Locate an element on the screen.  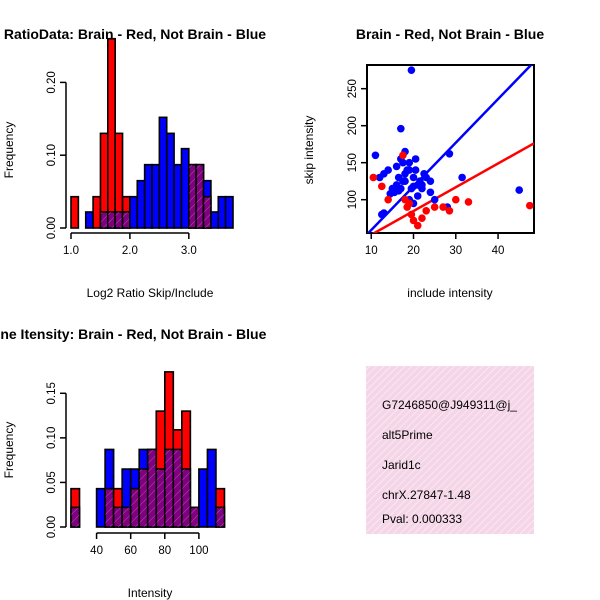
info-panel-background is located at coordinates (450, 450).